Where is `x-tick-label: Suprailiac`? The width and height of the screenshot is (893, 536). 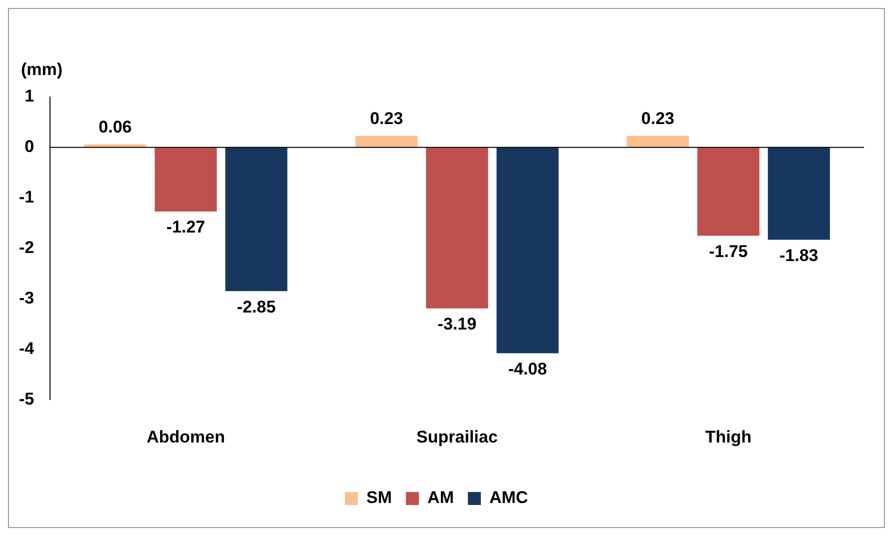 x-tick-label: Suprailiac is located at coordinates (457, 436).